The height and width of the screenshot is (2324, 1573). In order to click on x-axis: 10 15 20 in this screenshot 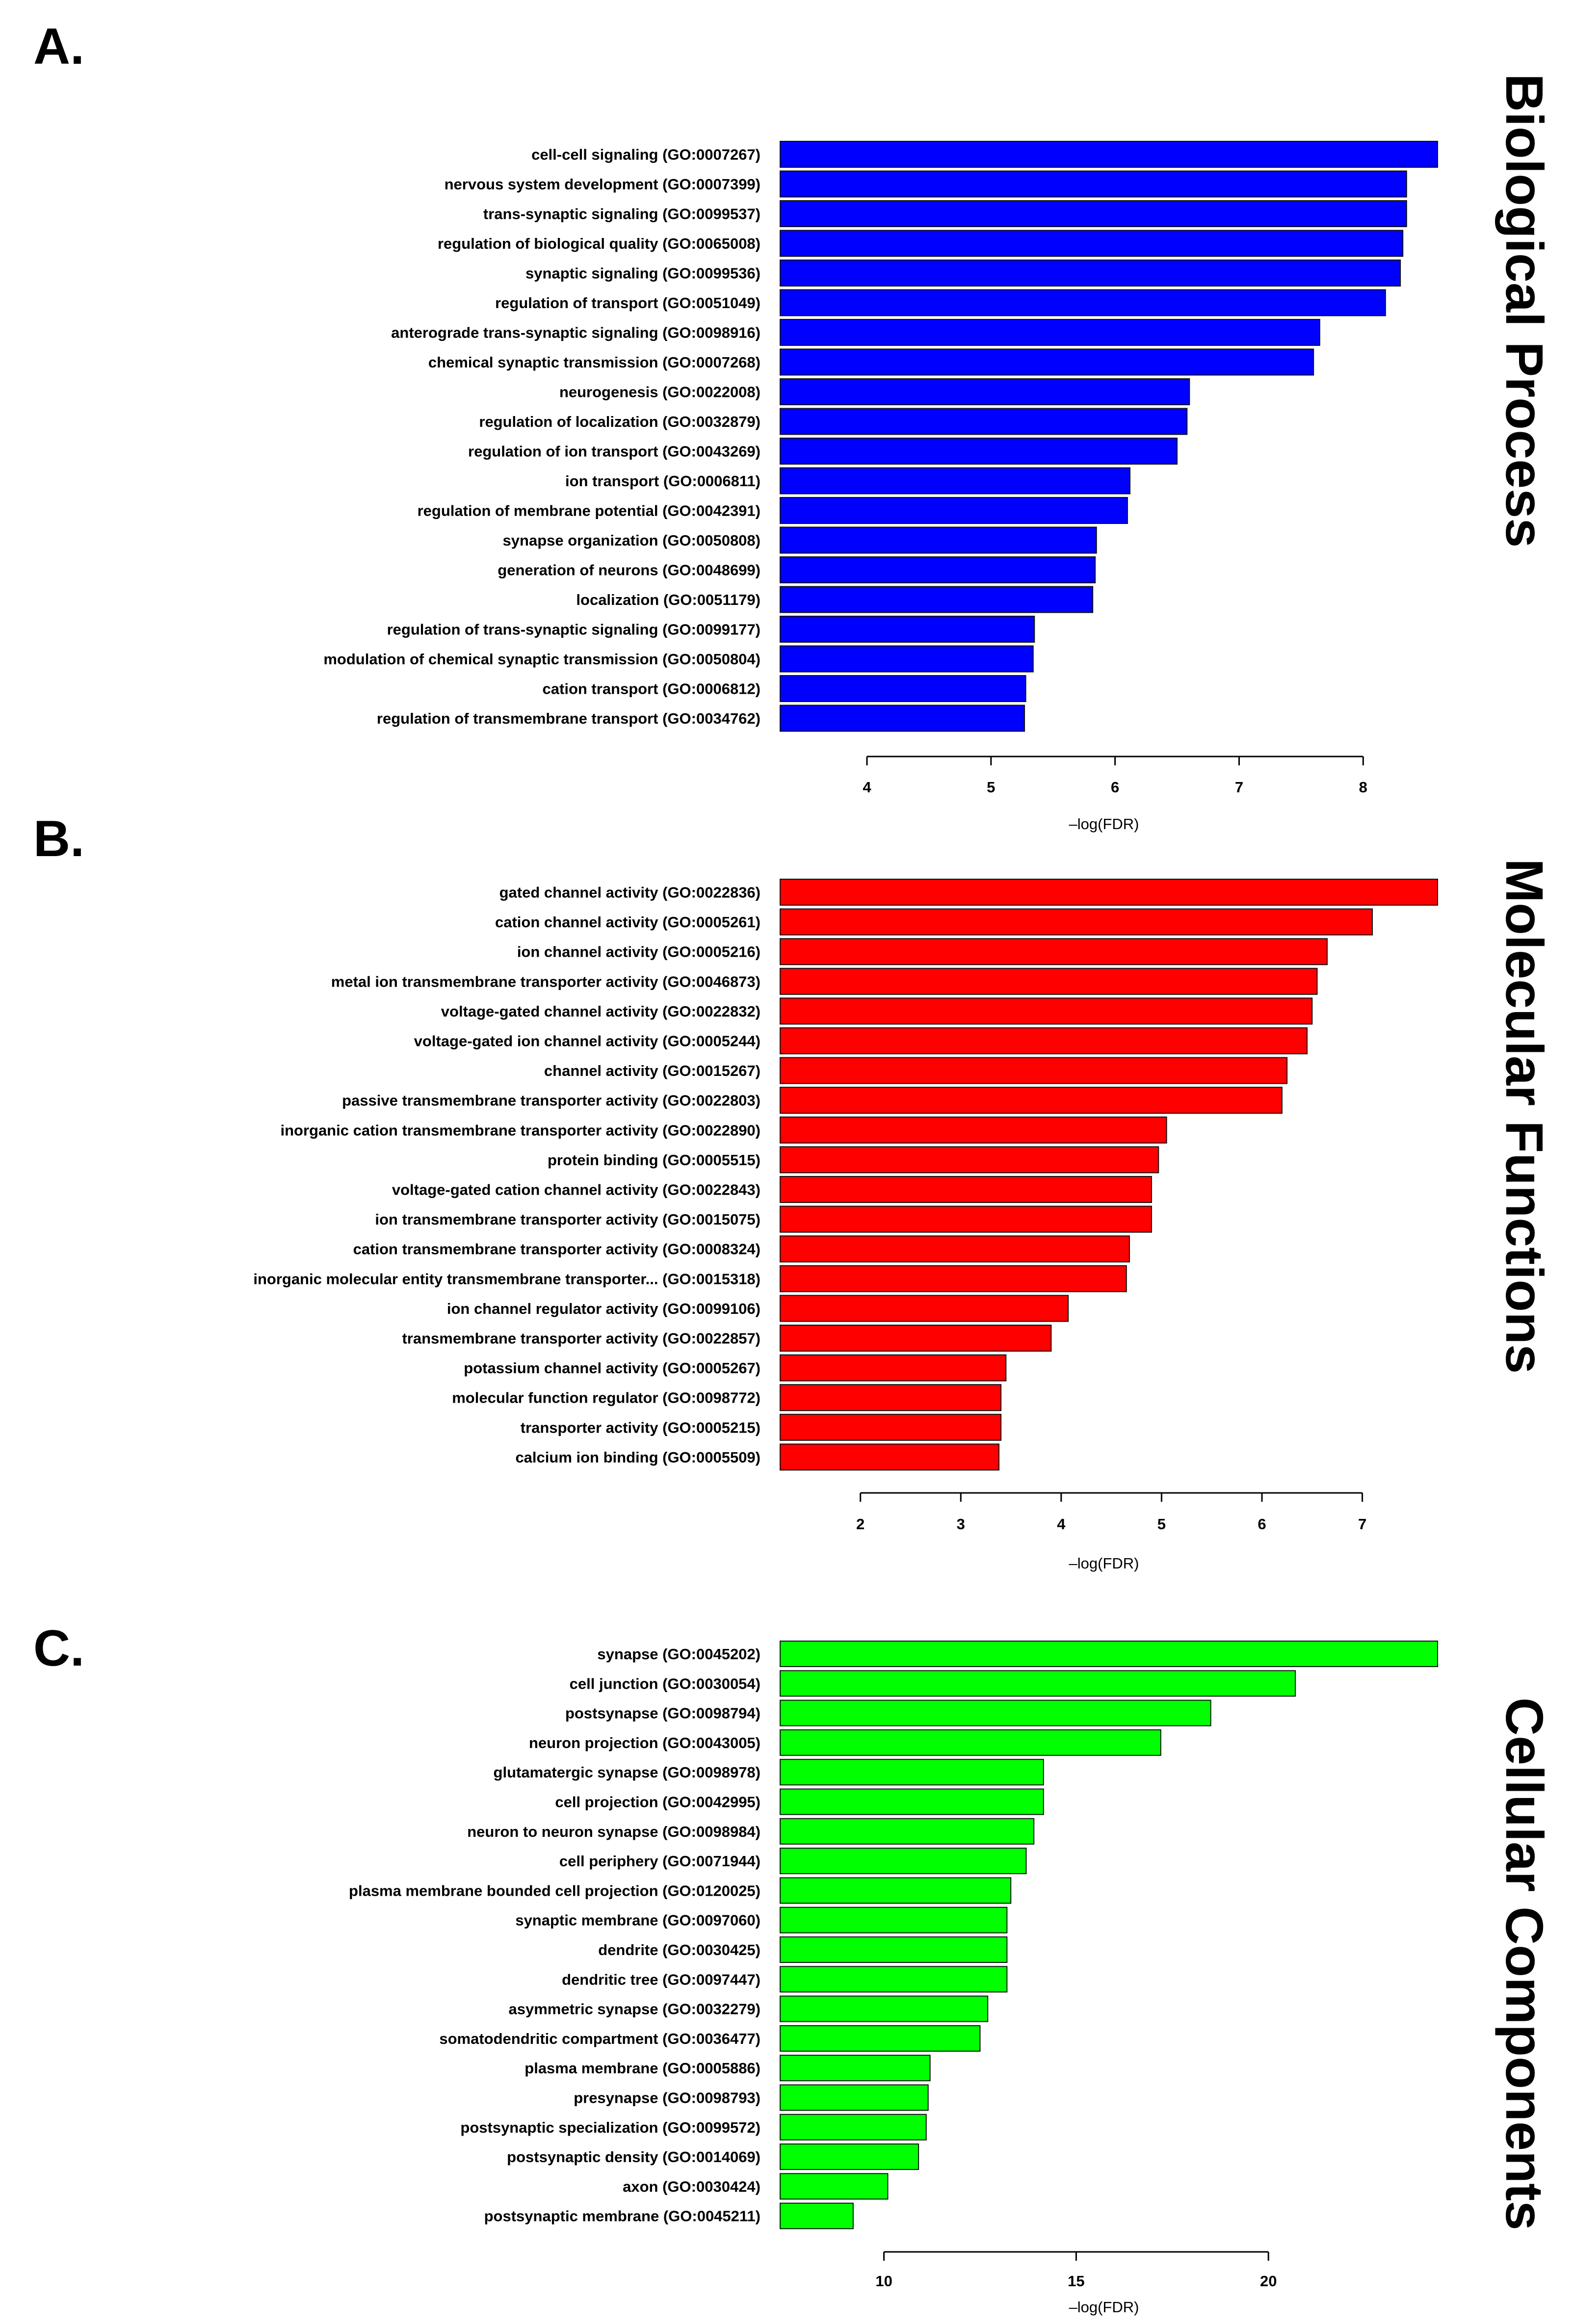, I will do `click(1076, 2270)`.